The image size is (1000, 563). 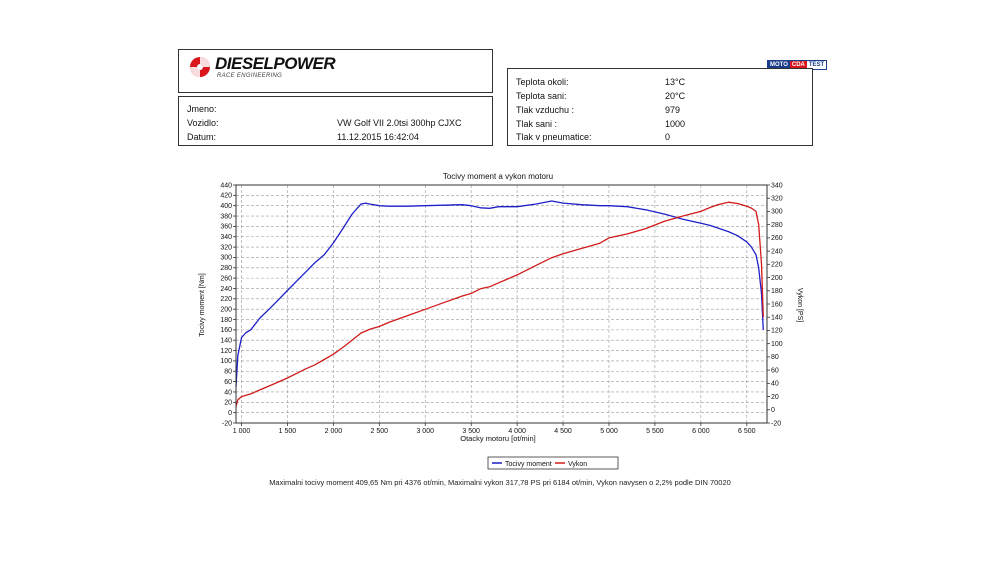 I want to click on y-left-tick-label: 300, so click(x=226, y=258).